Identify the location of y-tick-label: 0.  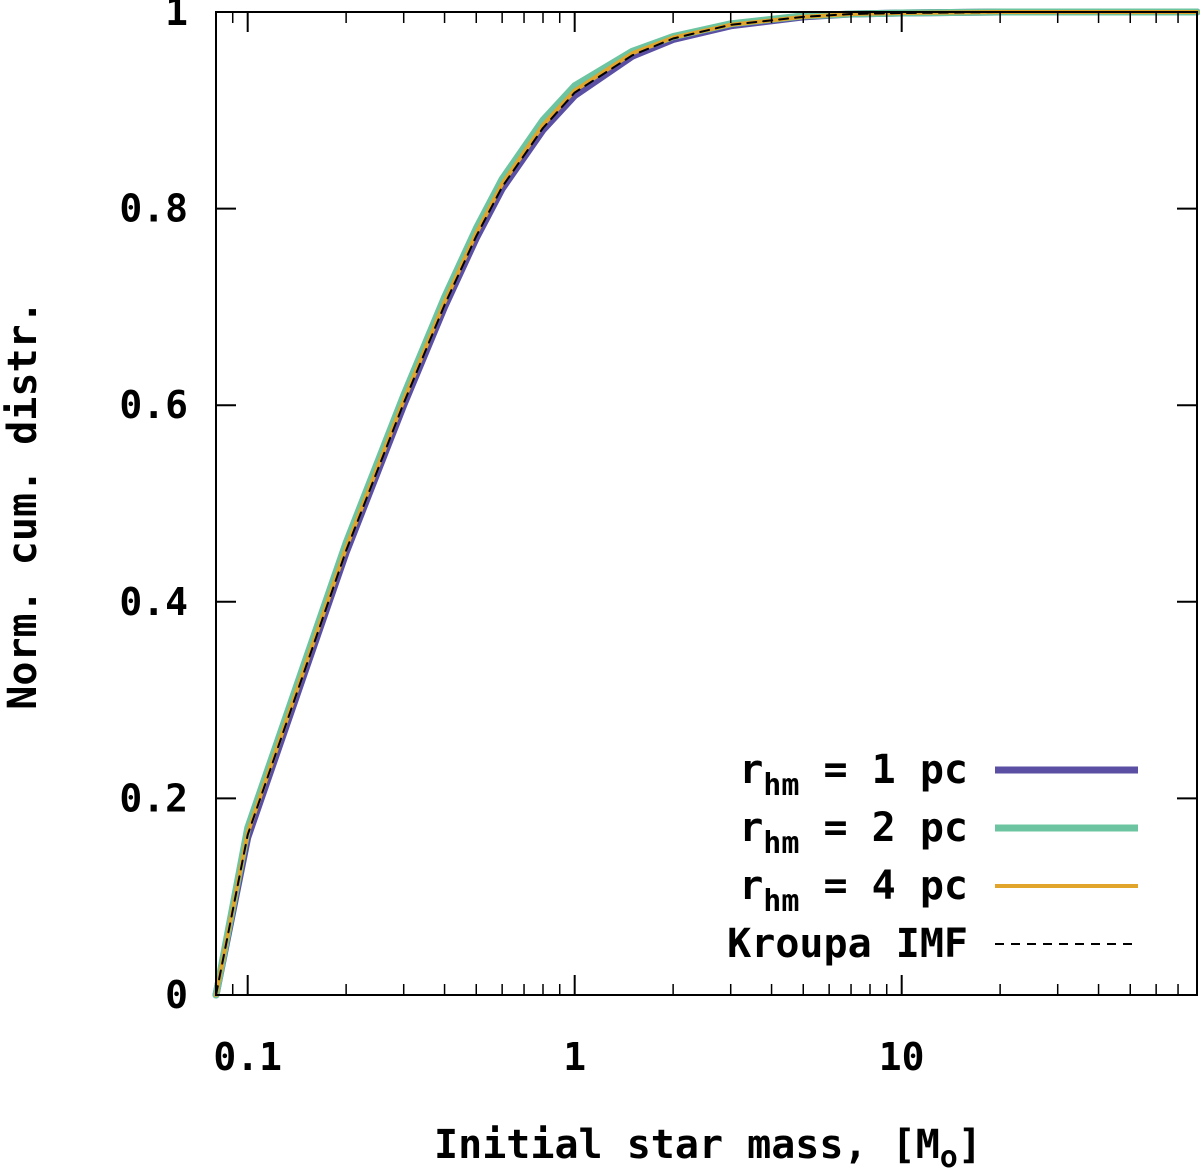
(176, 995).